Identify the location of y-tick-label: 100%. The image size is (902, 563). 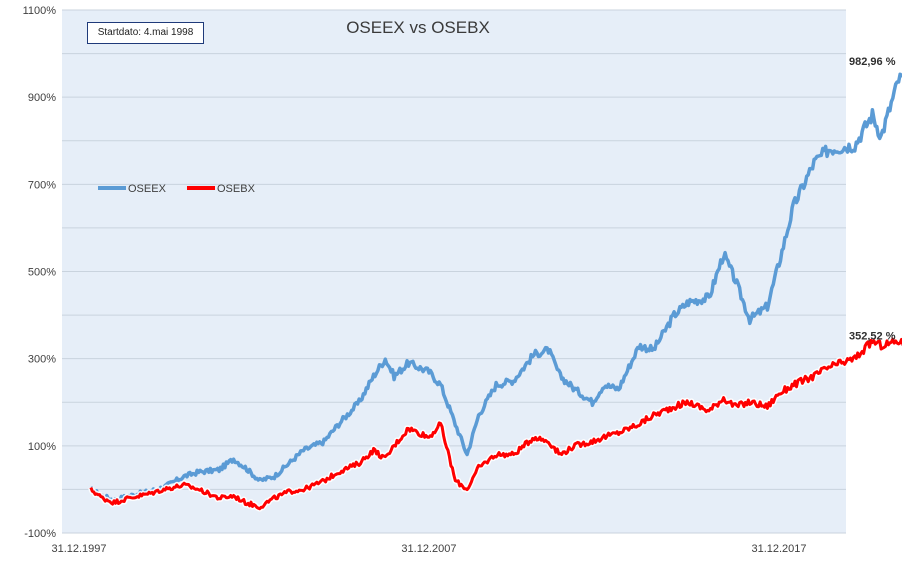
(42, 447).